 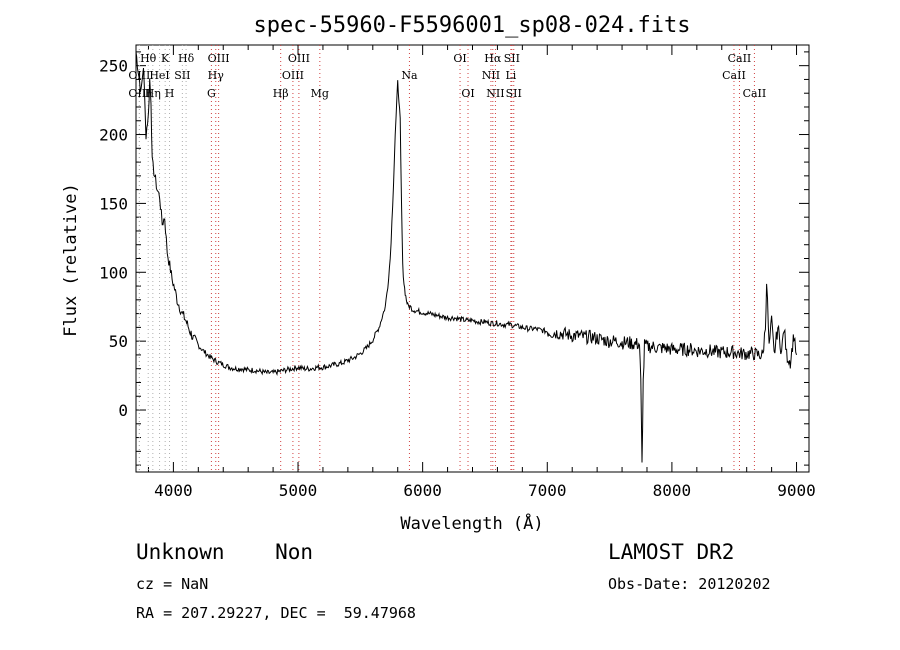 What do you see at coordinates (547, 490) in the screenshot?
I see `x-tick-label: 7000` at bounding box center [547, 490].